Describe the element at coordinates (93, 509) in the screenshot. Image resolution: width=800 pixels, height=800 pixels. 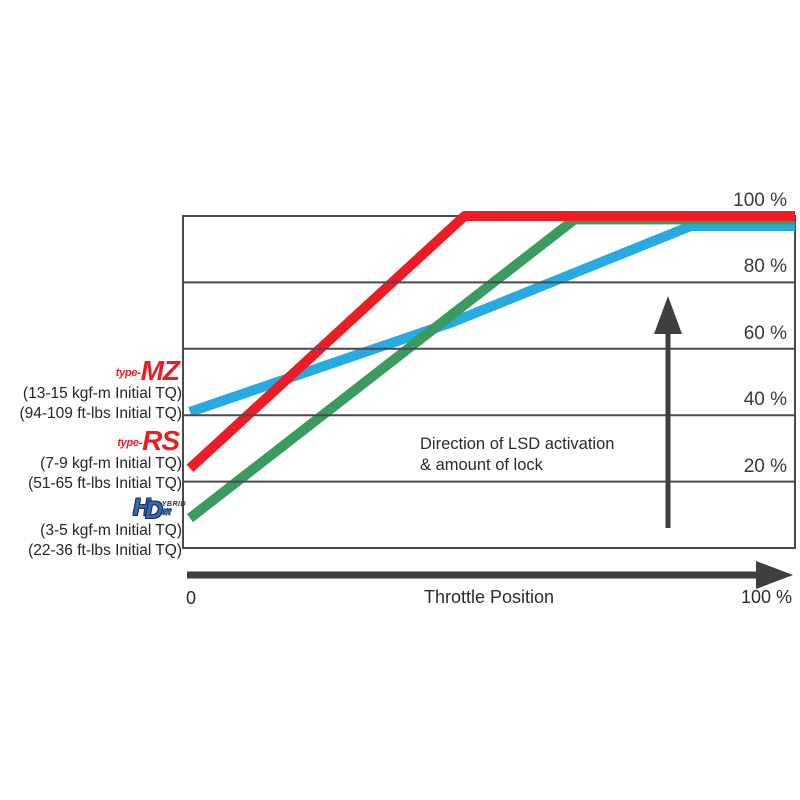
I see `hd-hybrid-diff-logo: H YBRID Diff` at that location.